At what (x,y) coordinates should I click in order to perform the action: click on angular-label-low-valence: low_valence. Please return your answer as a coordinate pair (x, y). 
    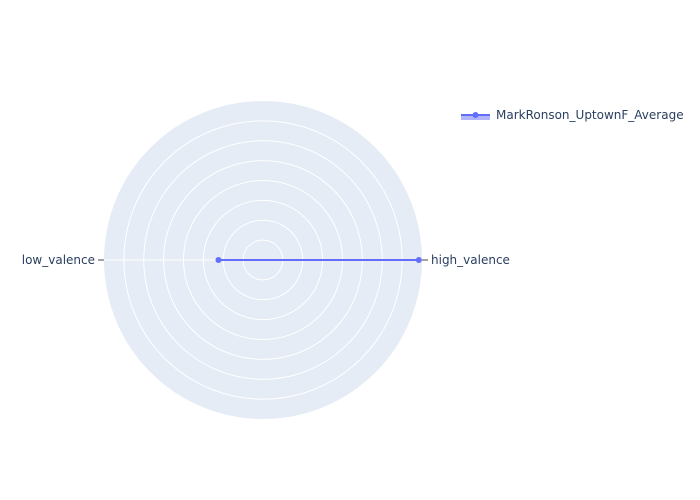
    Looking at the image, I should click on (58, 260).